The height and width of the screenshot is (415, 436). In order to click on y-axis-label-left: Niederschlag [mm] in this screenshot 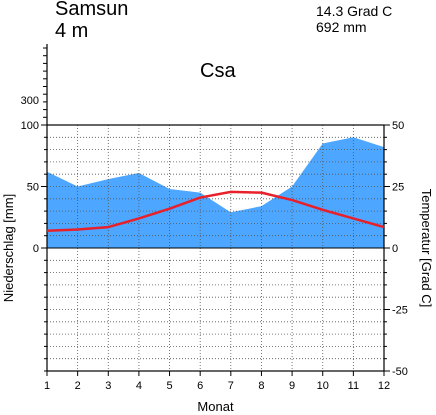, I will do `click(8, 248)`.